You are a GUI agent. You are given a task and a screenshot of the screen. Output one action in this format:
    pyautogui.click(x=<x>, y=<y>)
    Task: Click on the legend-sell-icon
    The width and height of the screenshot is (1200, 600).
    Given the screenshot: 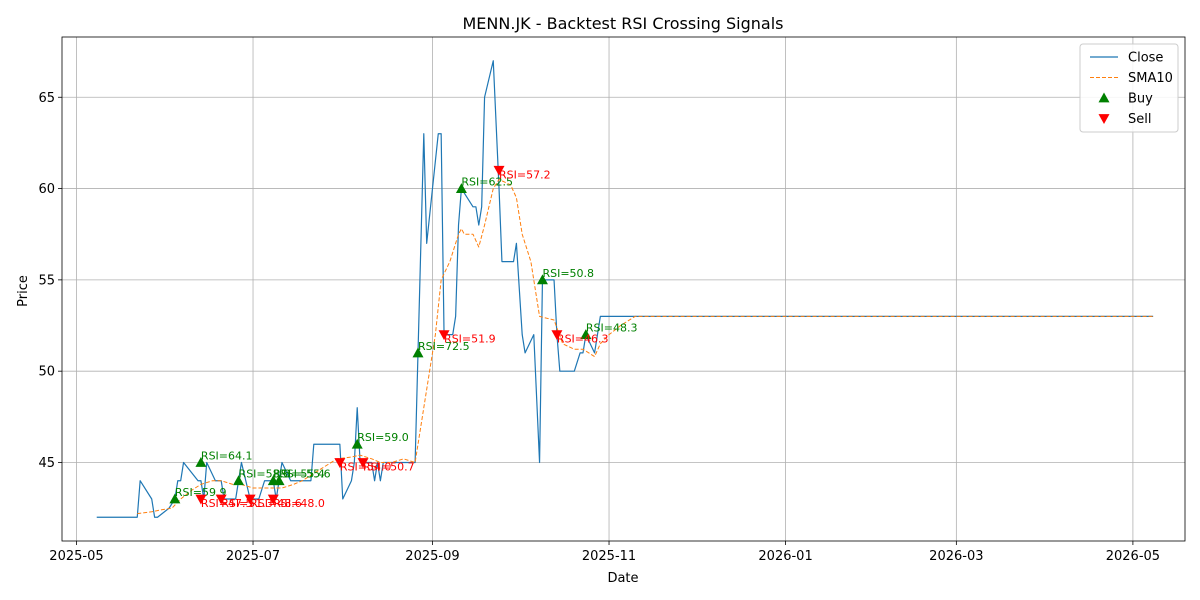 What is the action you would take?
    pyautogui.click(x=1104, y=119)
    